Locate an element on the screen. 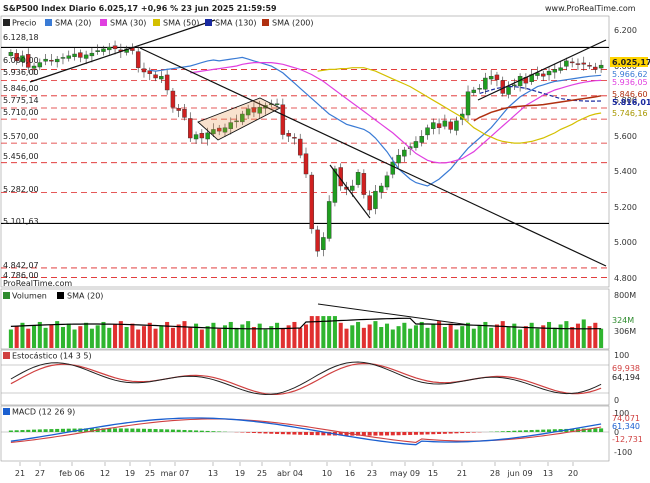  legend-macd-label: MACD (12 26 9) is located at coordinates (43, 412).